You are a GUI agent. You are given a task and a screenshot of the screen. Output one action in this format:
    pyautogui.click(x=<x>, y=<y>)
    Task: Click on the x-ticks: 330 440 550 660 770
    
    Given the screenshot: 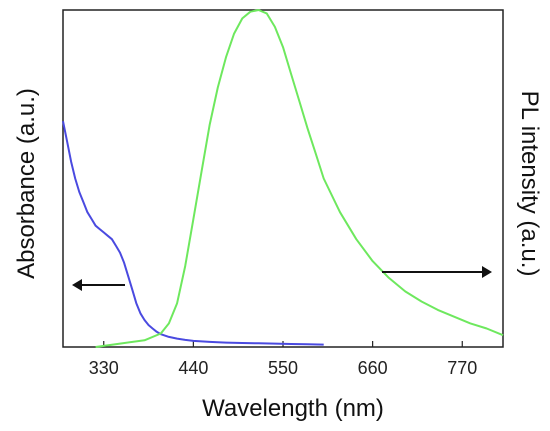 What is the action you would take?
    pyautogui.click(x=283, y=359)
    